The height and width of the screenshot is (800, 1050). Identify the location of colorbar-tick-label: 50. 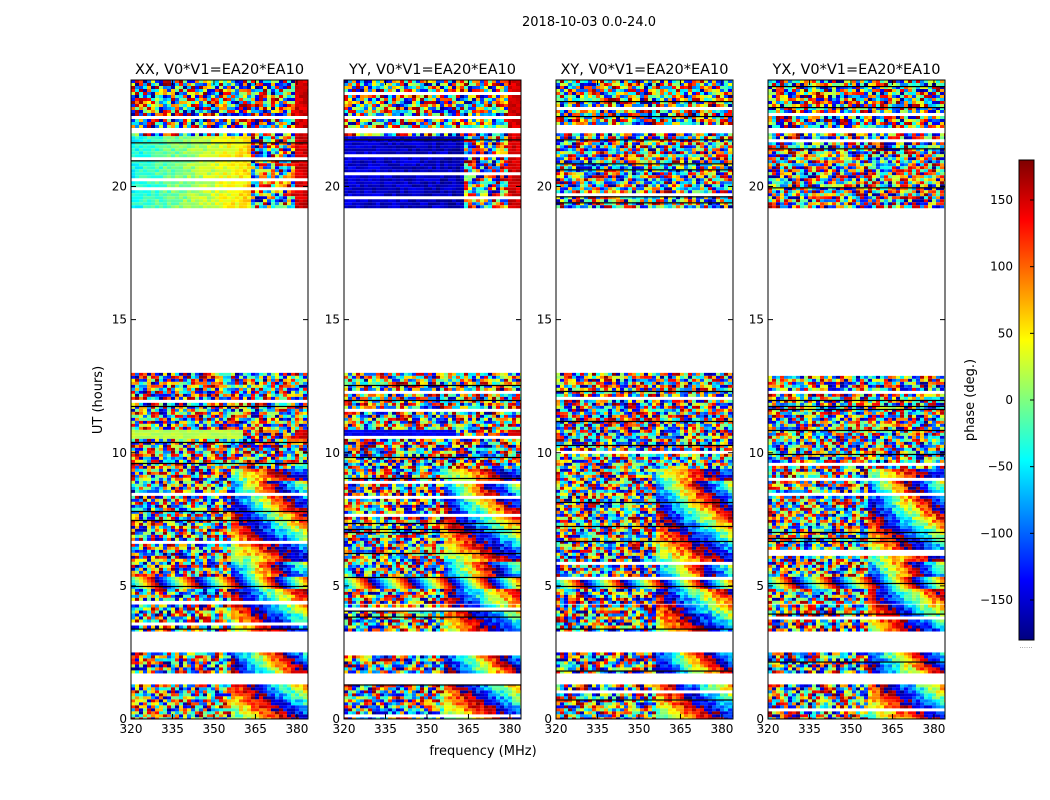
(1005, 333).